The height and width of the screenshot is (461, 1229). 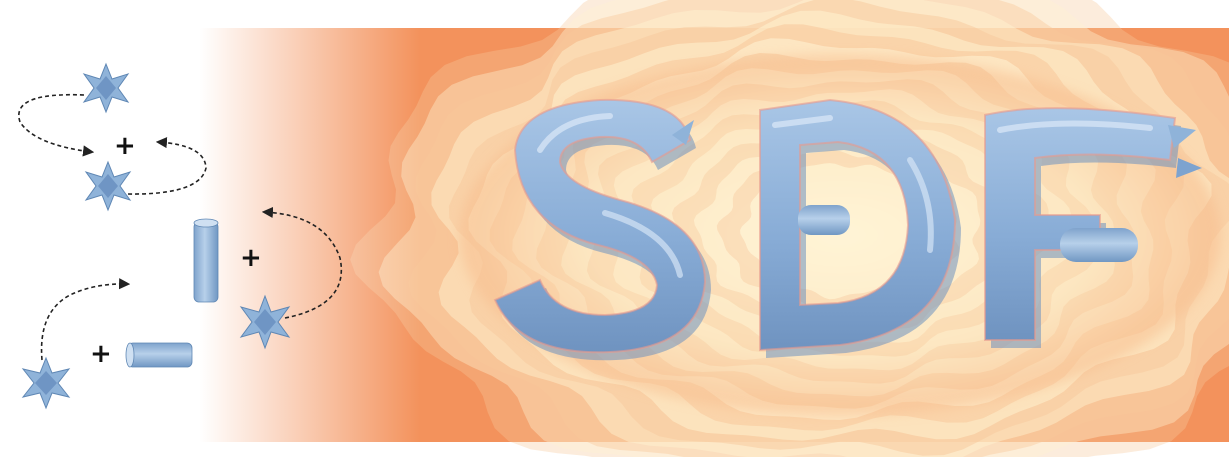 What do you see at coordinates (1093, 227) in the screenshot?
I see `letter-f-shape` at bounding box center [1093, 227].